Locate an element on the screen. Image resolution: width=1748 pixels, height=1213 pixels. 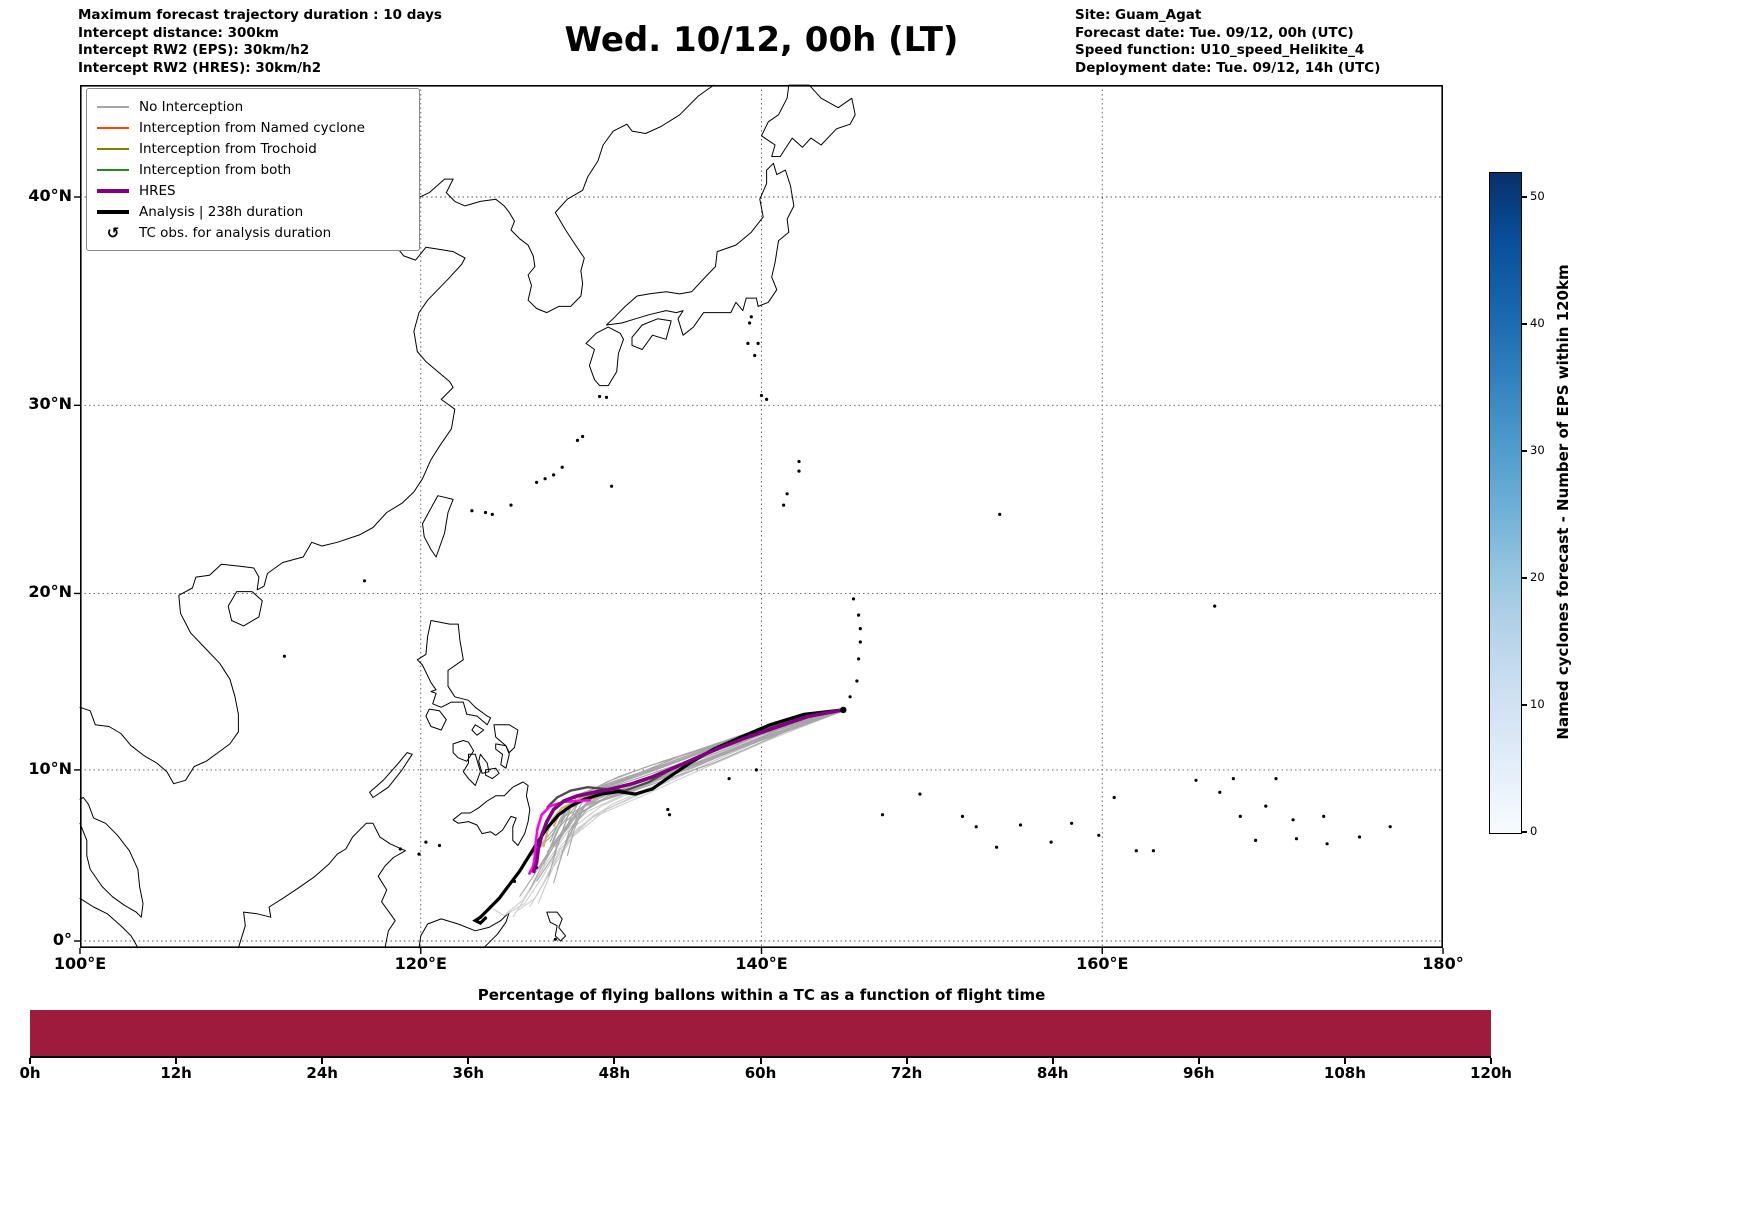
param-intercept-rw2-eps: Intercept RW2 (EPS): 30km/h2 is located at coordinates (194, 50).